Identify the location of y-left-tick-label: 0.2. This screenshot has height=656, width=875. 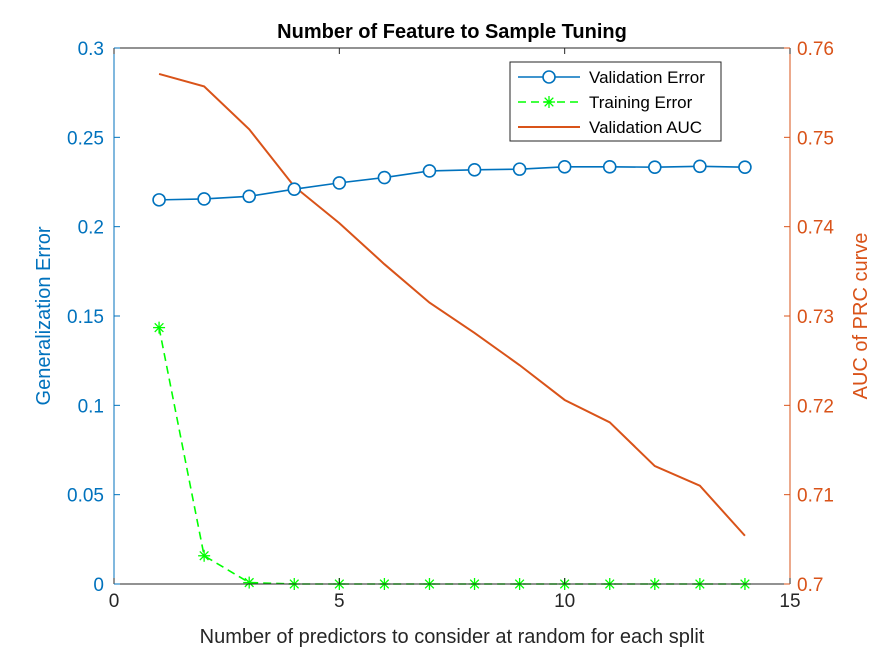
(91, 228).